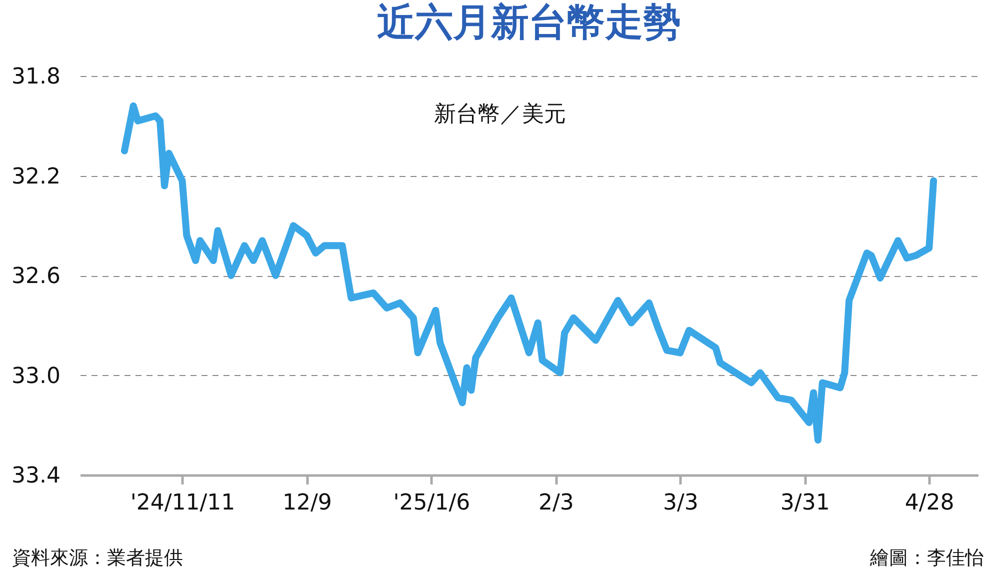 The width and height of the screenshot is (1000, 577). I want to click on x-tick-label: 2/3, so click(556, 503).